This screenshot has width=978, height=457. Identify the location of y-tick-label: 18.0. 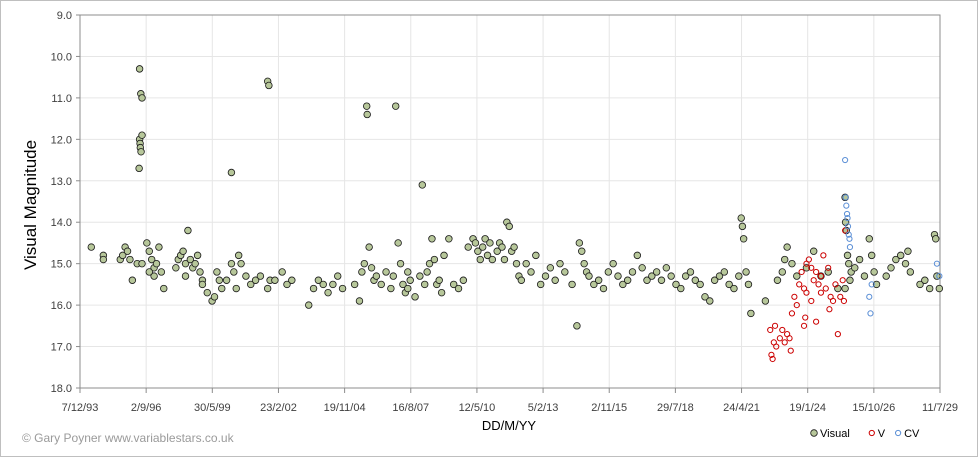
(61, 389).